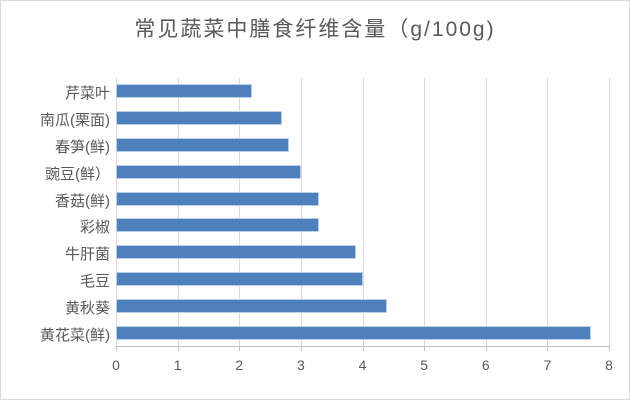  What do you see at coordinates (94, 281) in the screenshot?
I see `category-label: 毛豆` at bounding box center [94, 281].